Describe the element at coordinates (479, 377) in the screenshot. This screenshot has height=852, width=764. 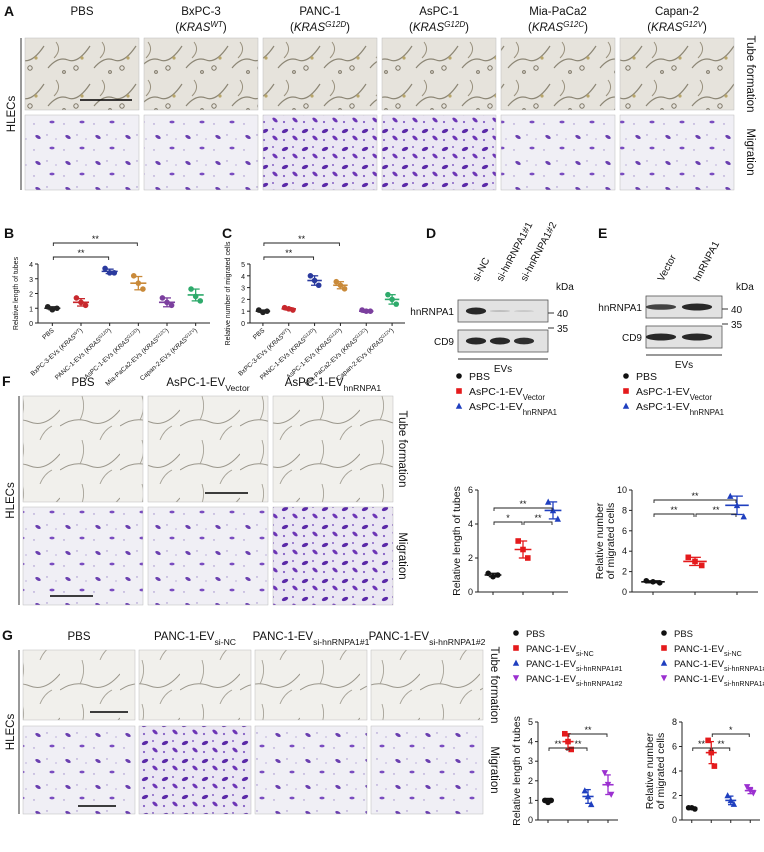
I see `legend-label: PBS` at that location.